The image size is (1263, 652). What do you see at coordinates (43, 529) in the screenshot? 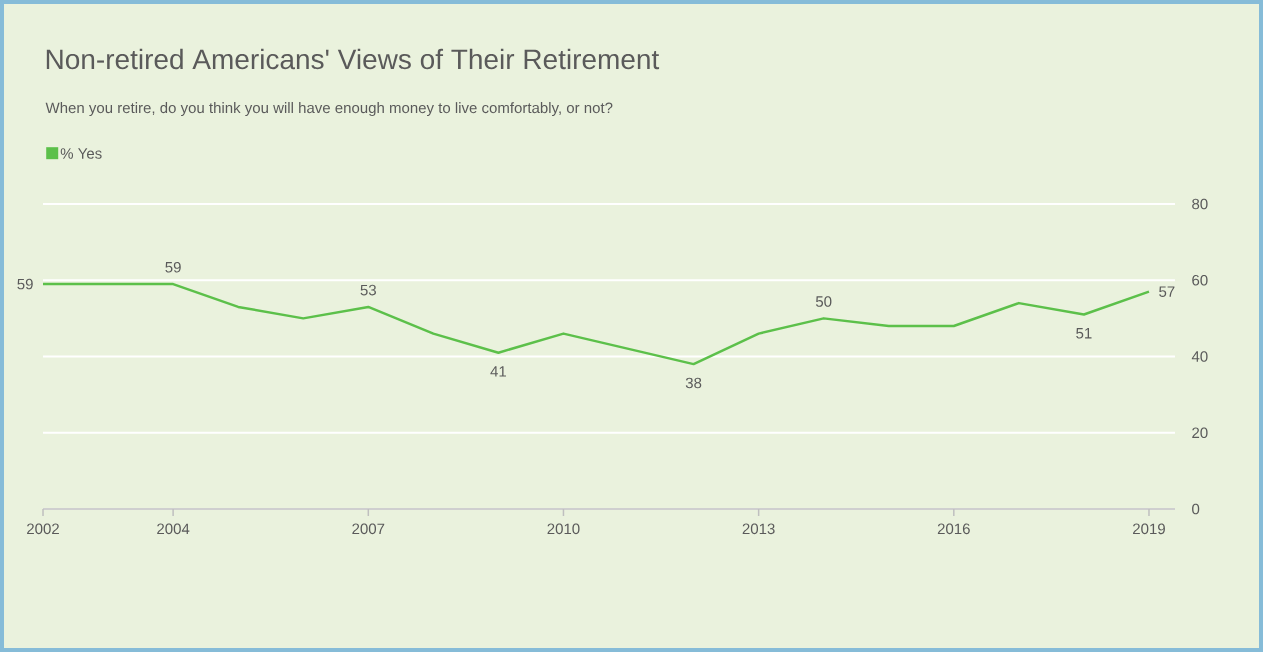
I see `x-tick-label: 2002` at bounding box center [43, 529].